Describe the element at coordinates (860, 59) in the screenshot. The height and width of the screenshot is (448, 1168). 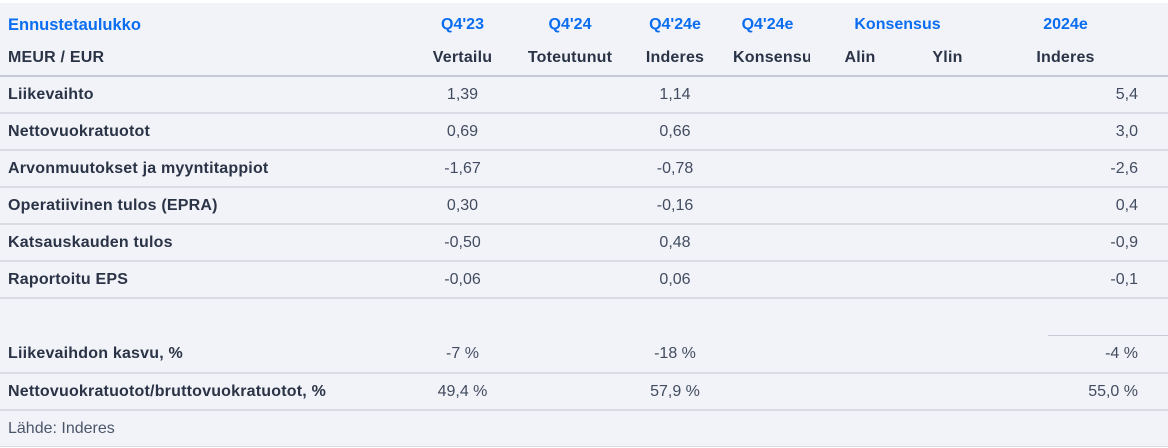
I see `column-header: Alin` at that location.